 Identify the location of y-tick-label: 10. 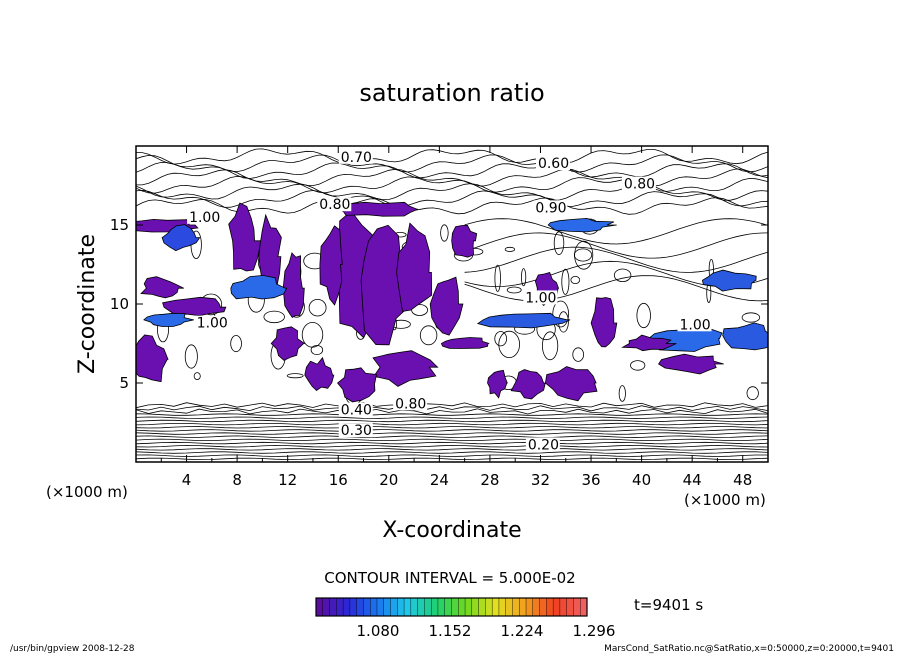
(119, 304).